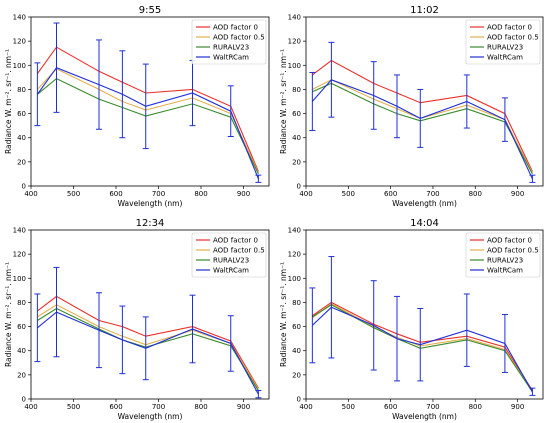  Describe the element at coordinates (150, 10) in the screenshot. I see `chart-title: 9:55` at that location.